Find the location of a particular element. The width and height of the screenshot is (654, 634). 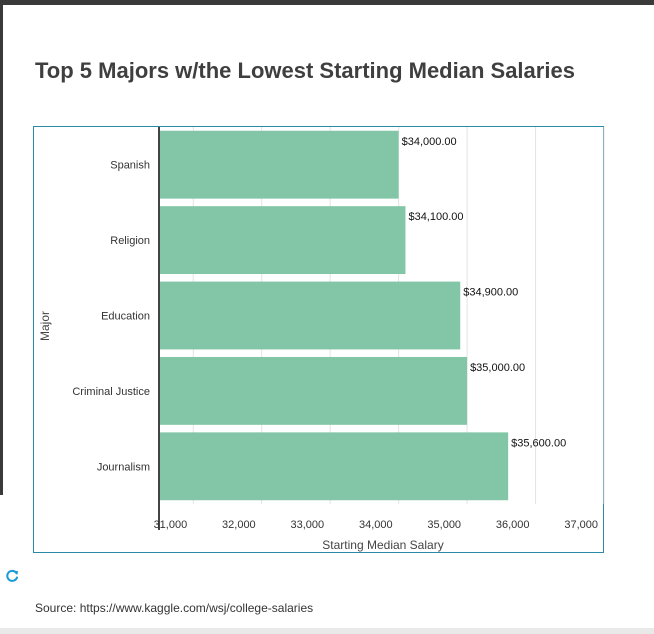

data-label: $35,000.00 is located at coordinates (497, 368).